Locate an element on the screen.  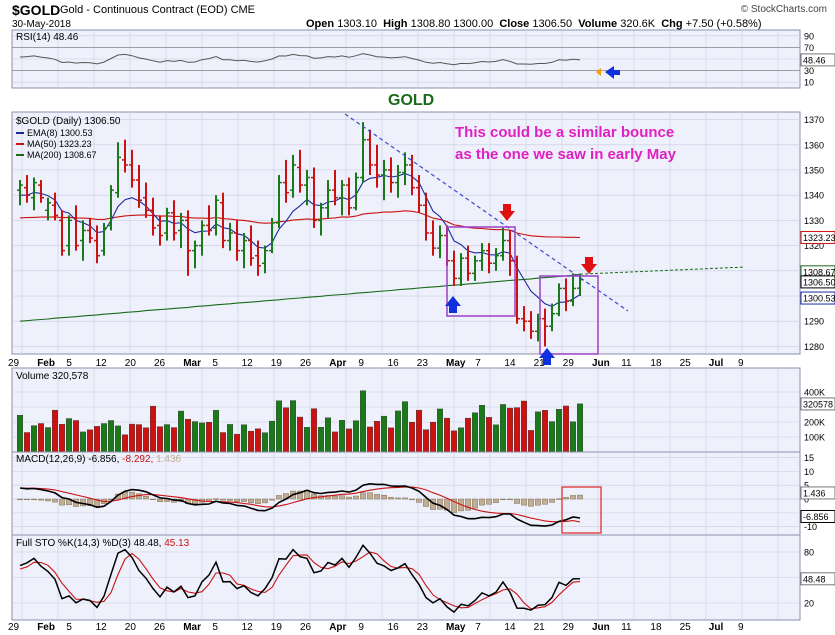
bottom-x-axis-label: 25 is located at coordinates (686, 627).